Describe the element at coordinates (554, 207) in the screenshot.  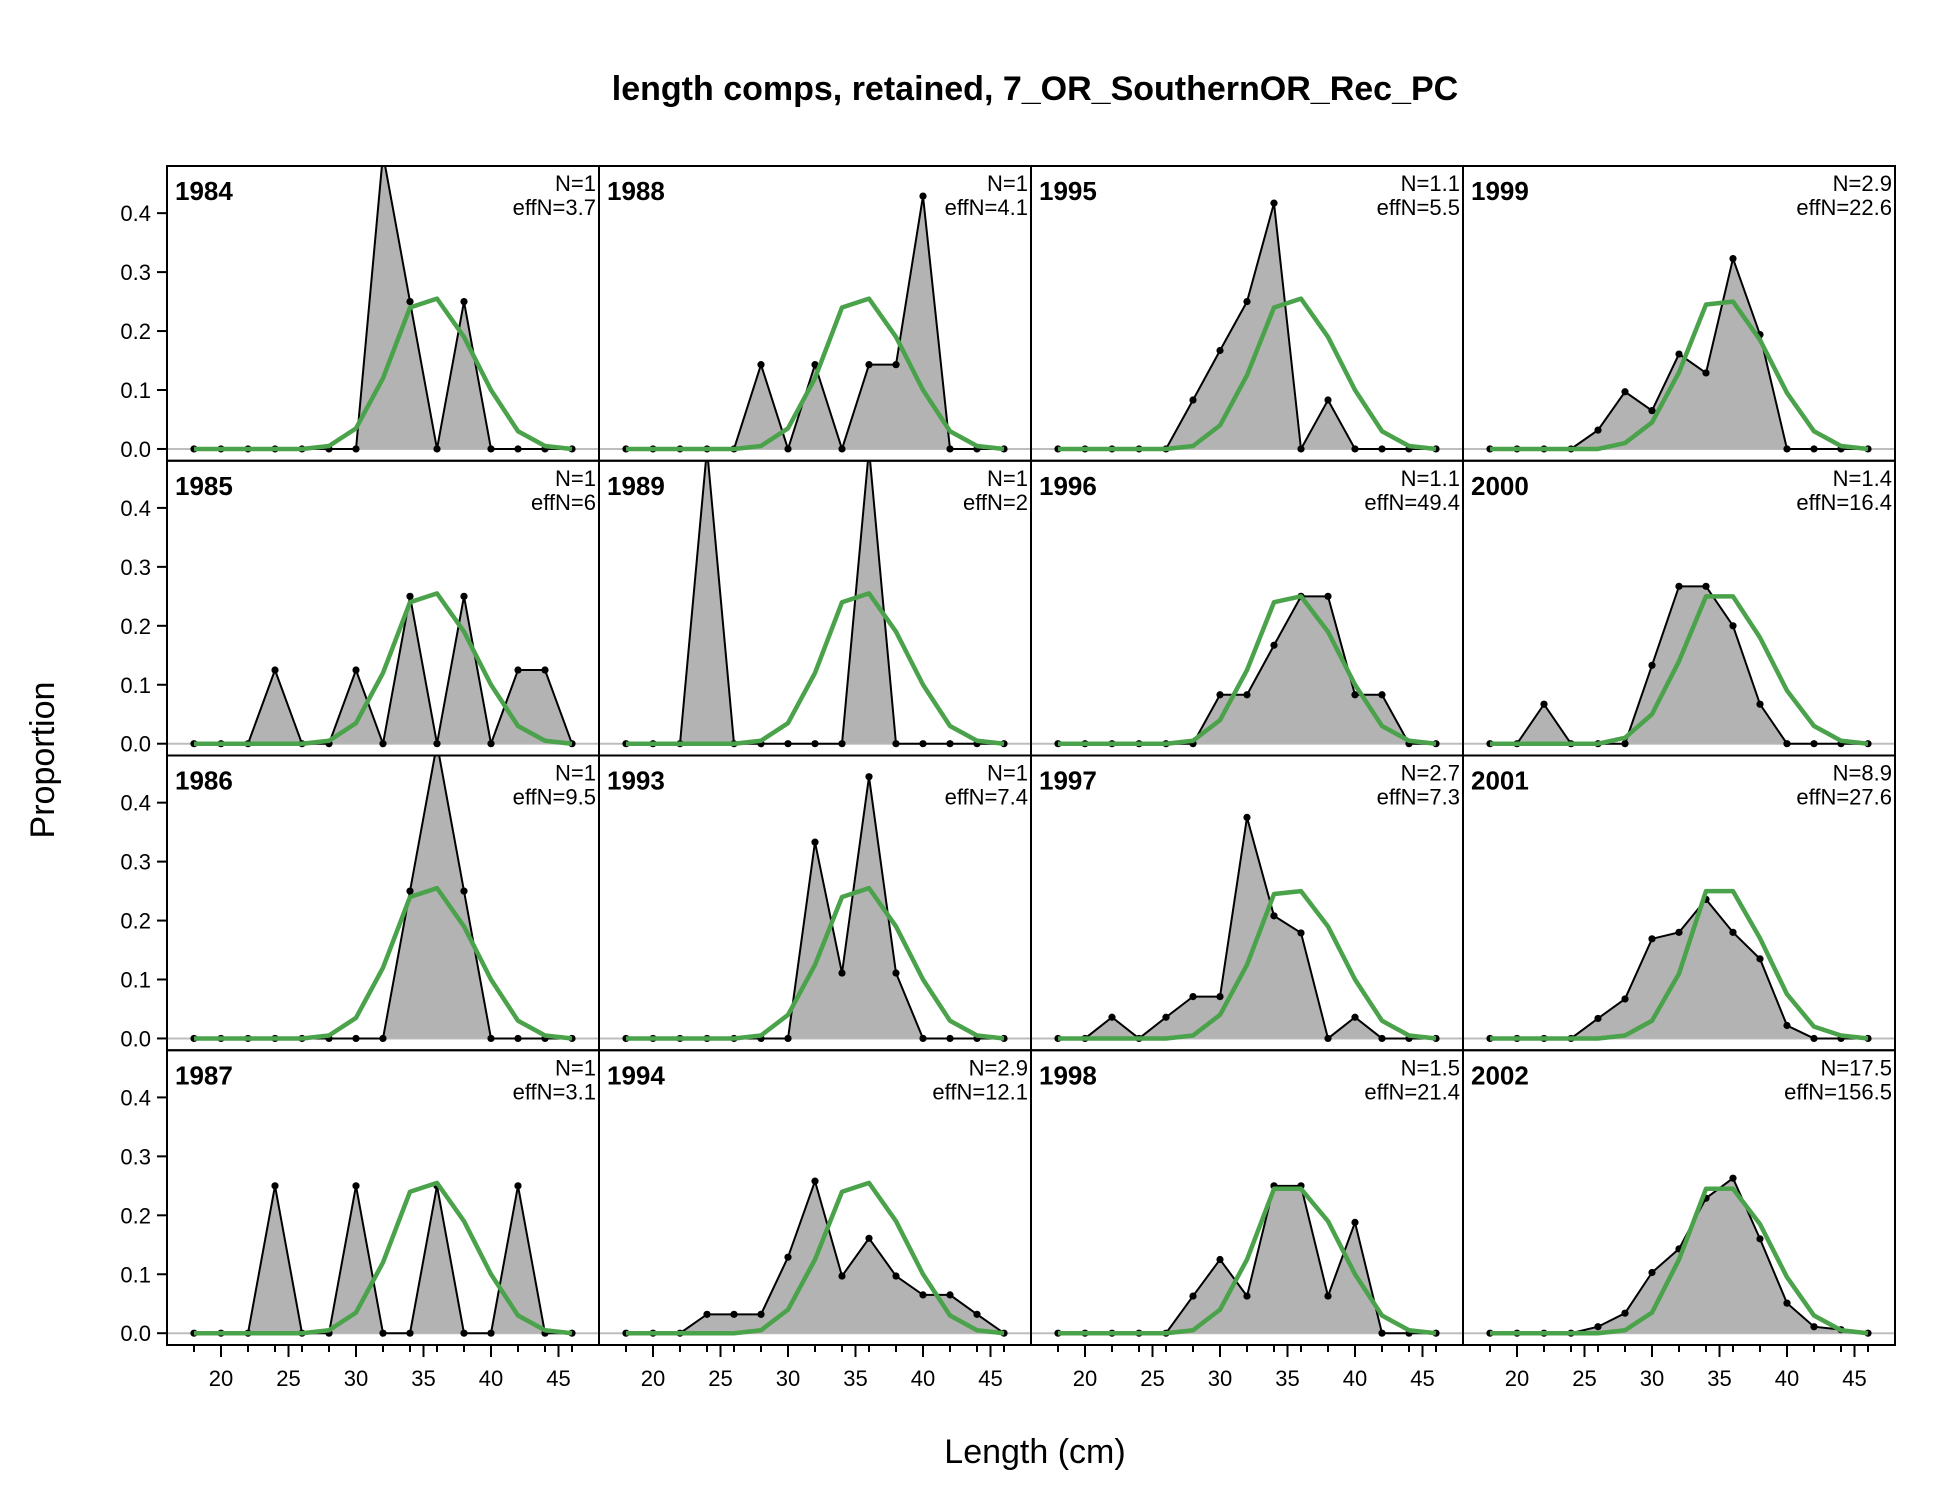
I see `panel-effn-label: effN=3.7` at that location.